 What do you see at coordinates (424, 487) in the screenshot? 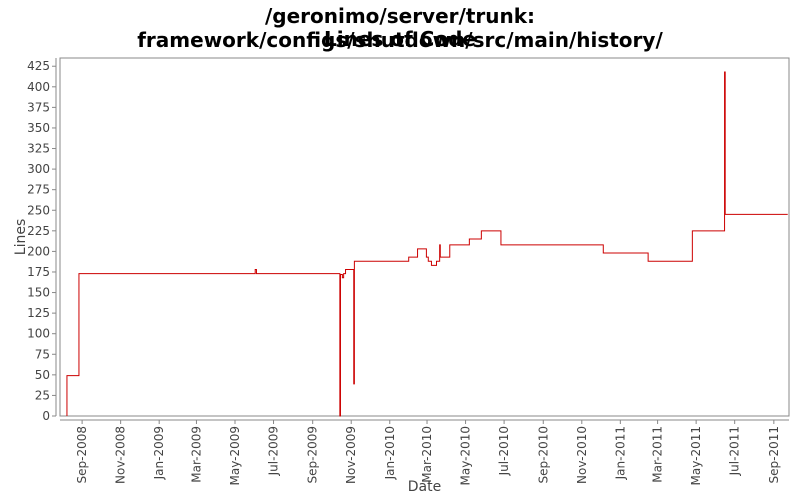
I see `x-axis-label: Date` at bounding box center [424, 487].